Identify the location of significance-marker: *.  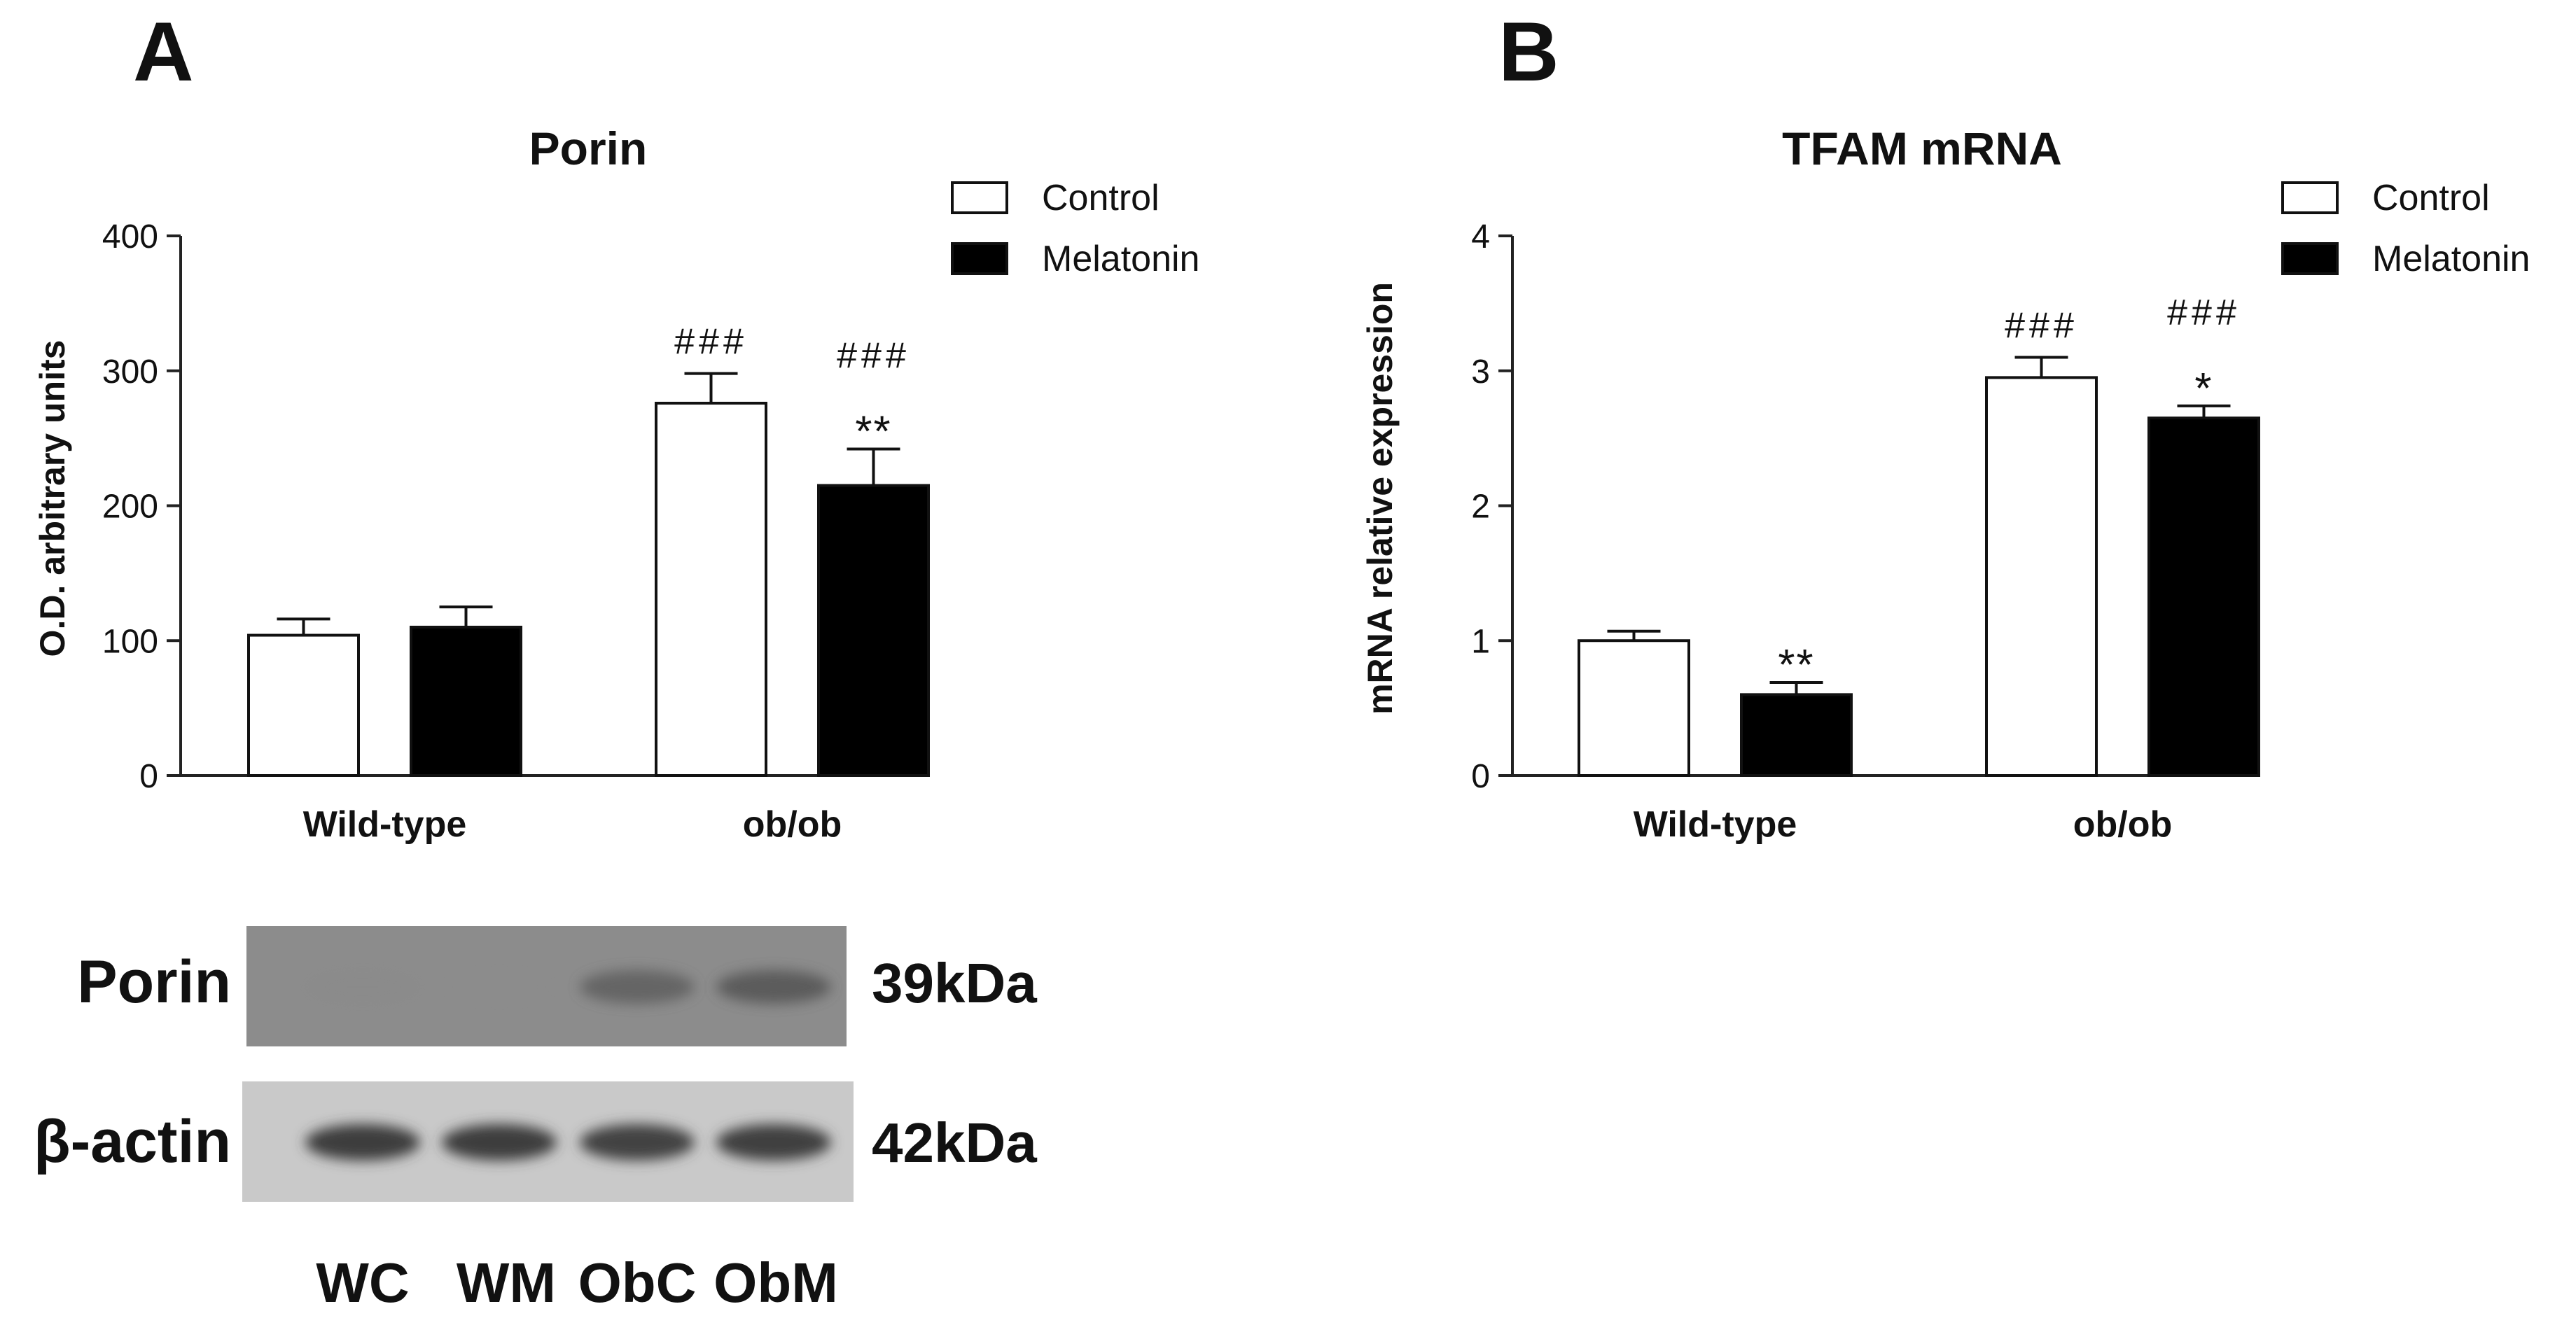
(2203, 389).